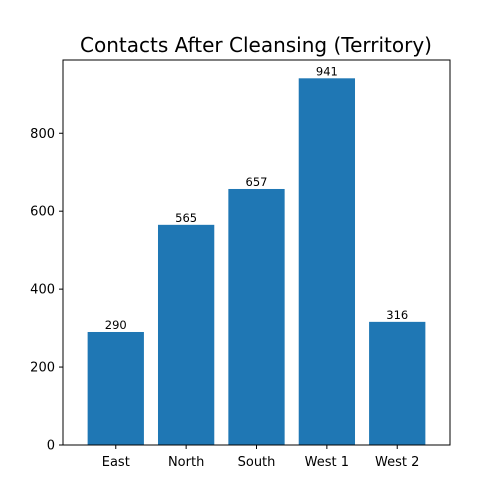 The width and height of the screenshot is (500, 500). What do you see at coordinates (397, 462) in the screenshot?
I see `x-tick-label: West 2` at bounding box center [397, 462].